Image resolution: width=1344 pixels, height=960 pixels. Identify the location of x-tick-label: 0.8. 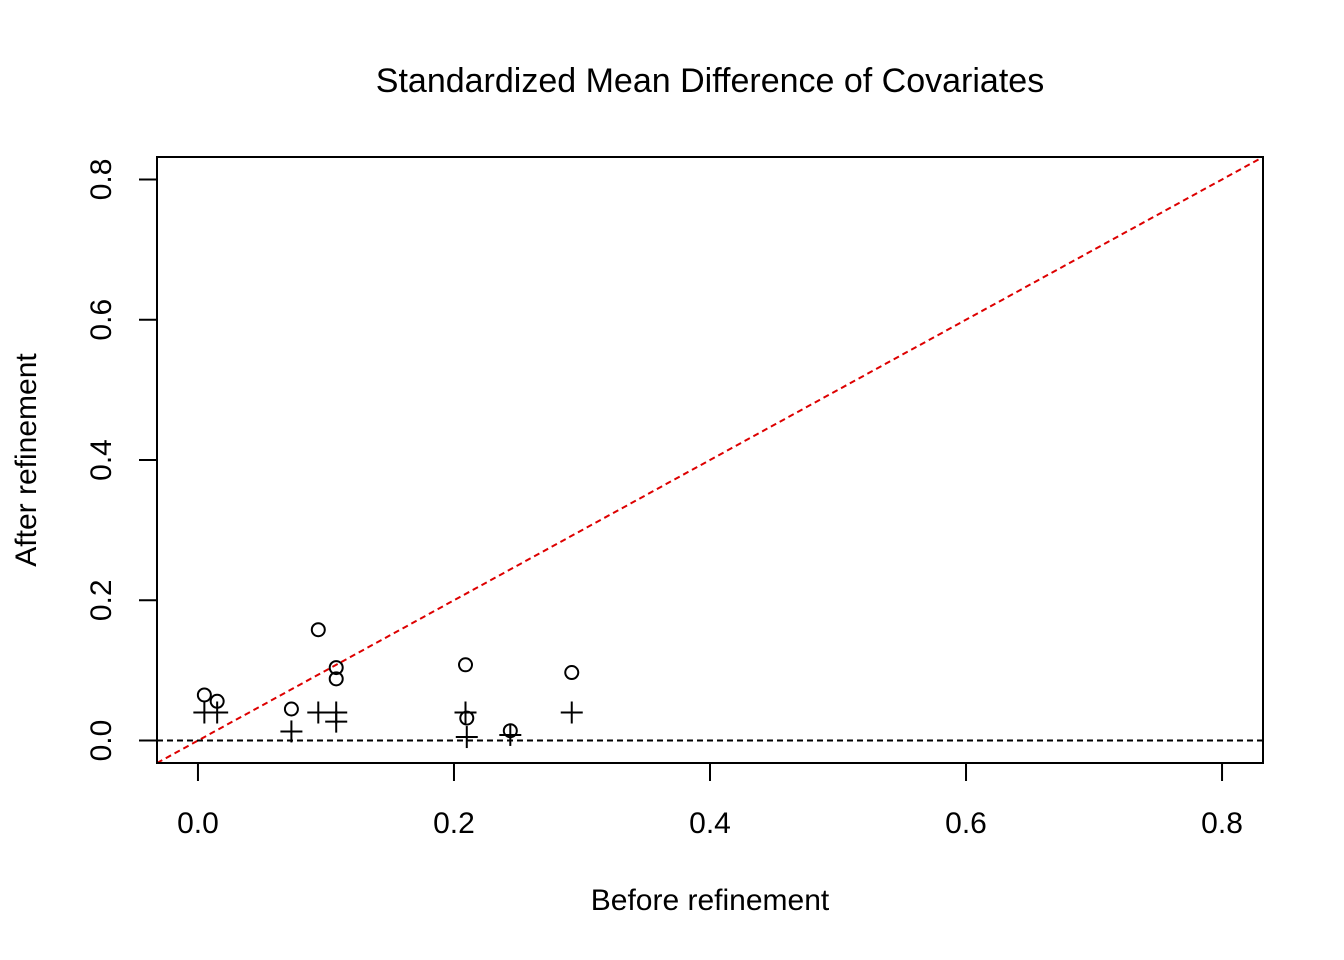
(1222, 823).